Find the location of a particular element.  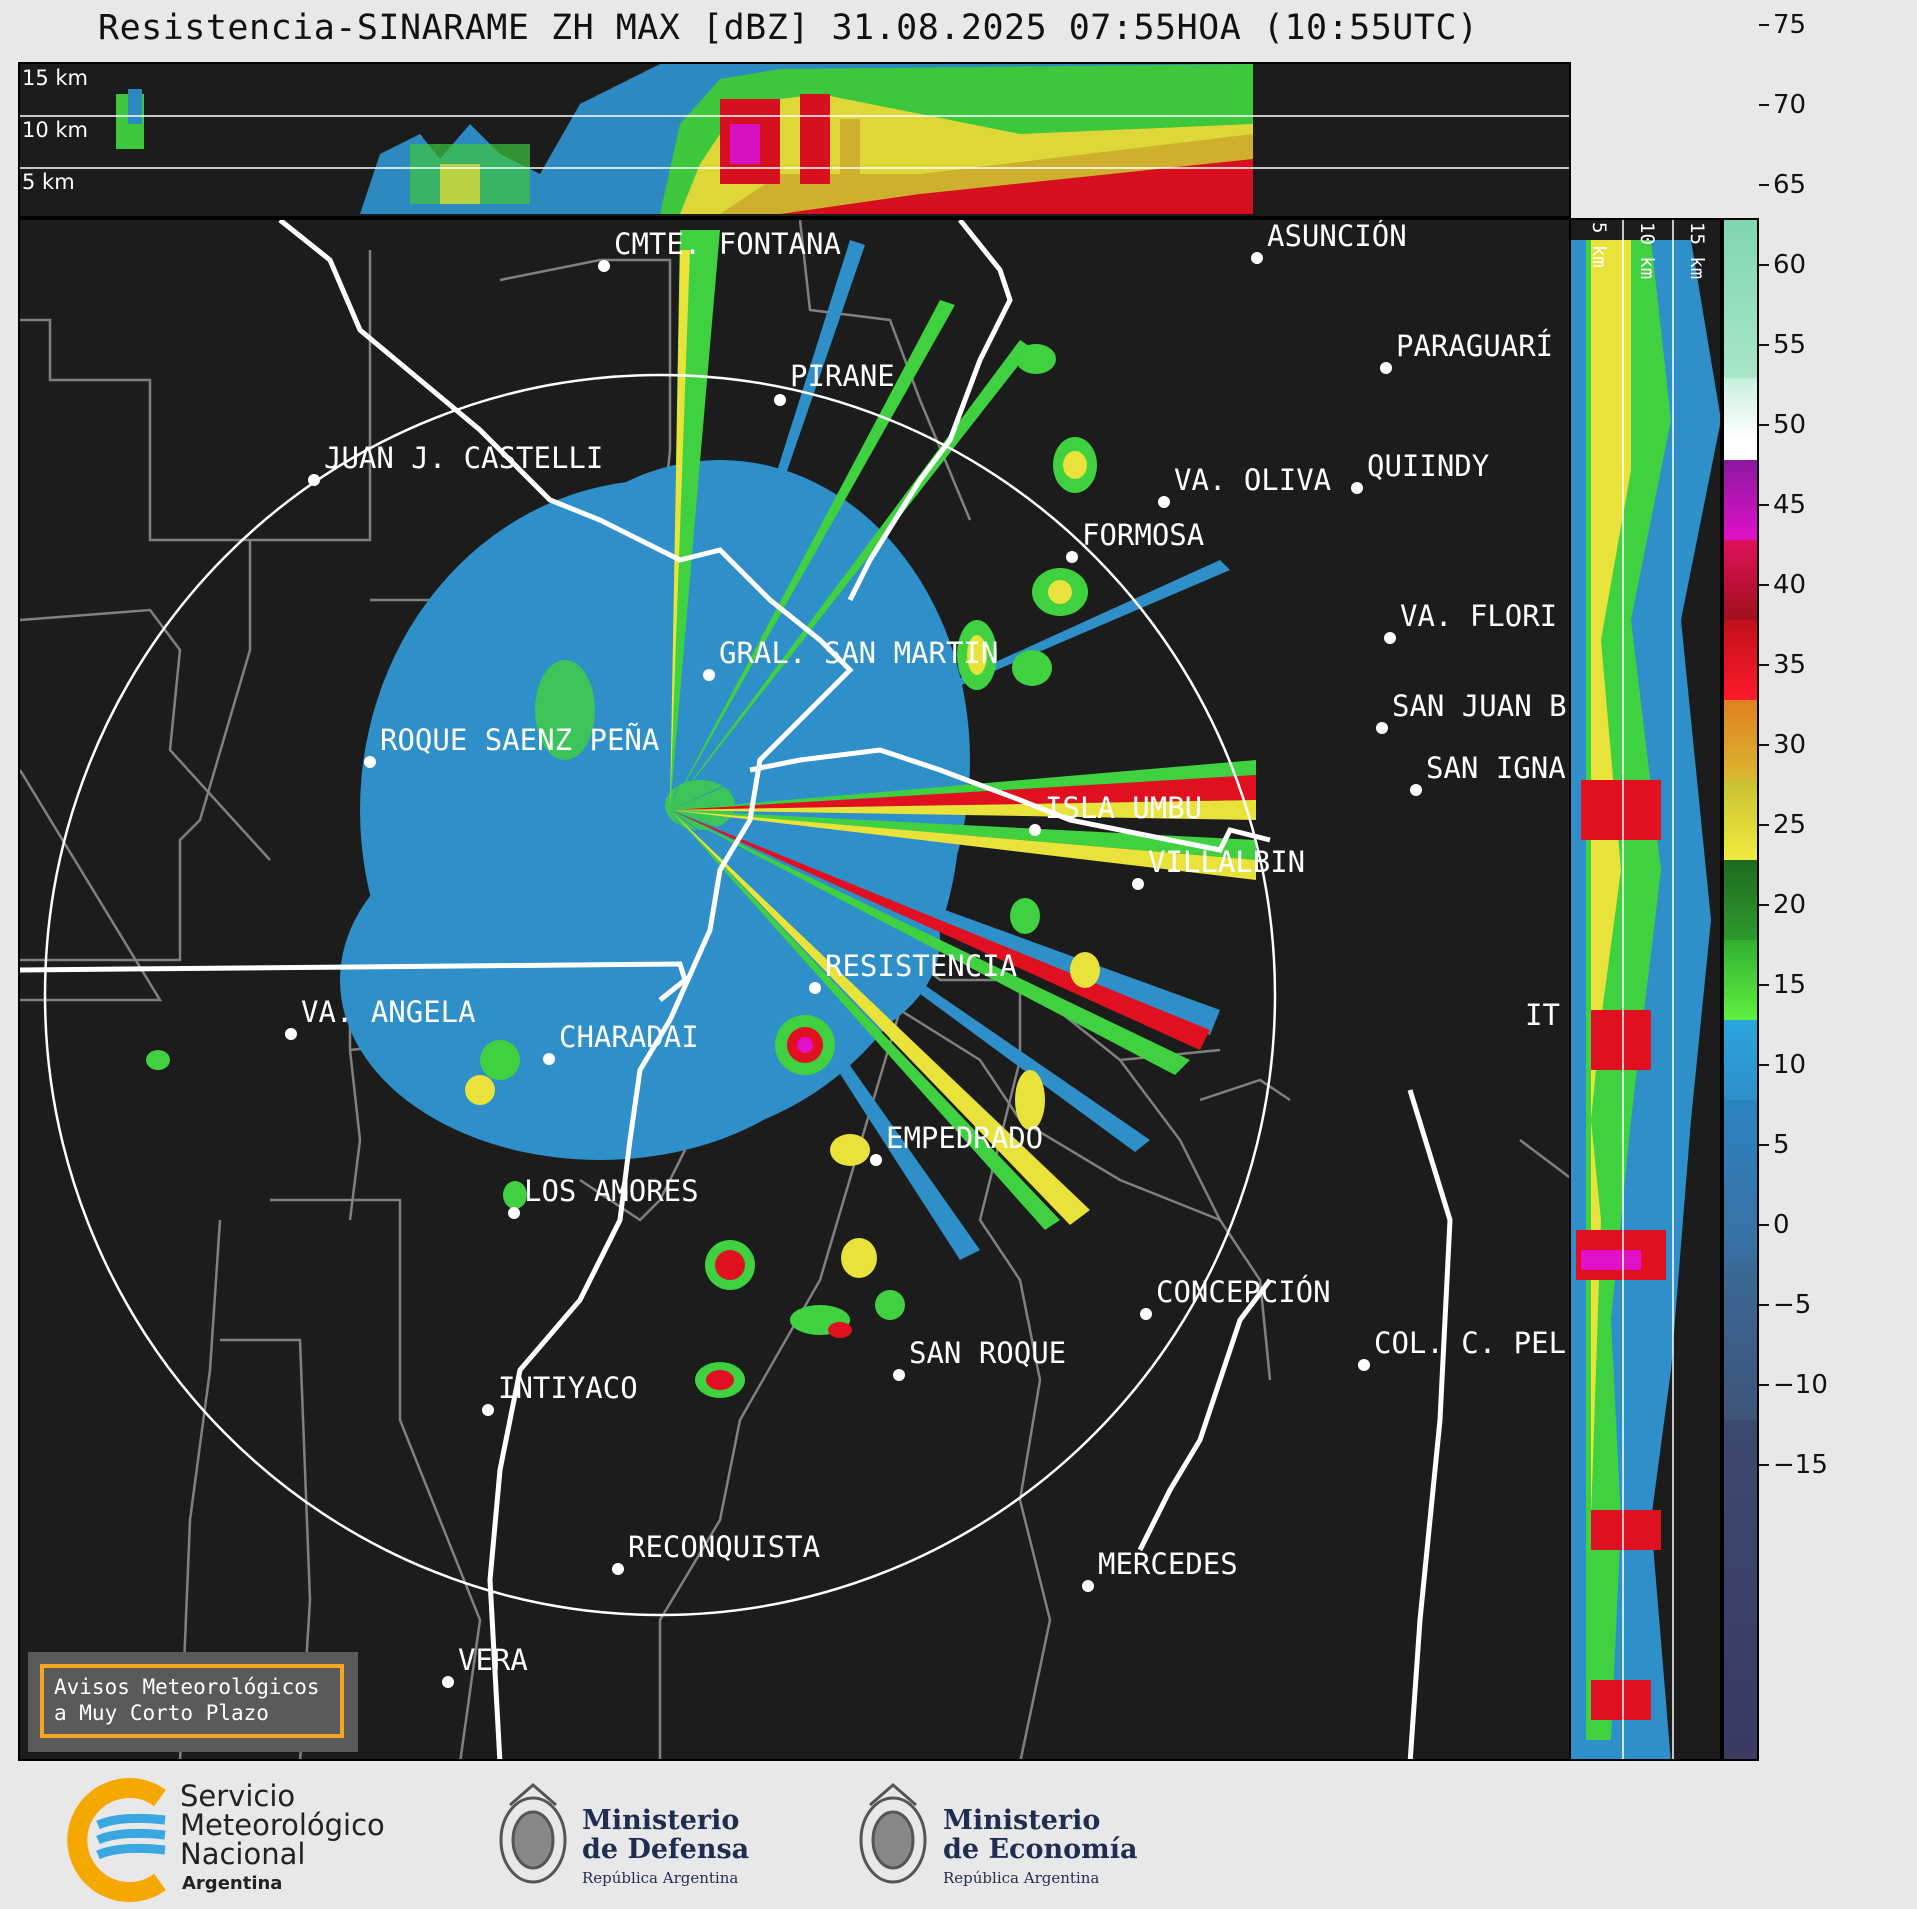

economia-line-2: de Economía is located at coordinates (1040, 1849).